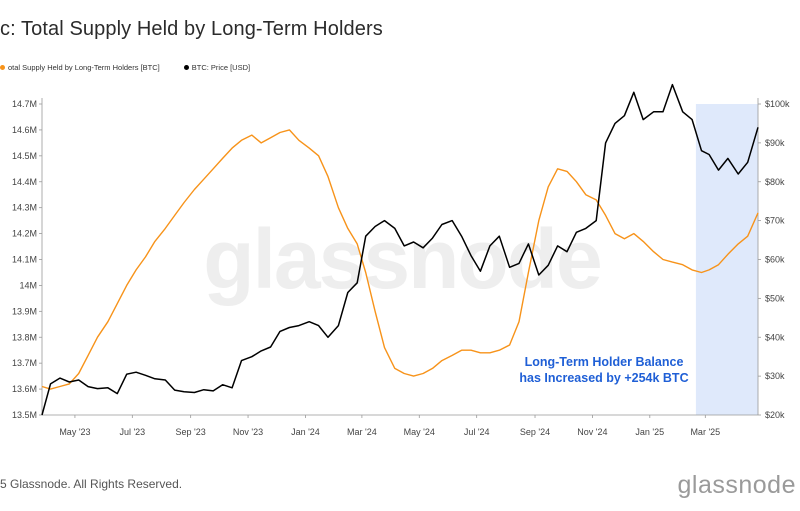 This screenshot has width=800, height=511. What do you see at coordinates (24, 130) in the screenshot?
I see `y-left-tick-label: 14.6M` at bounding box center [24, 130].